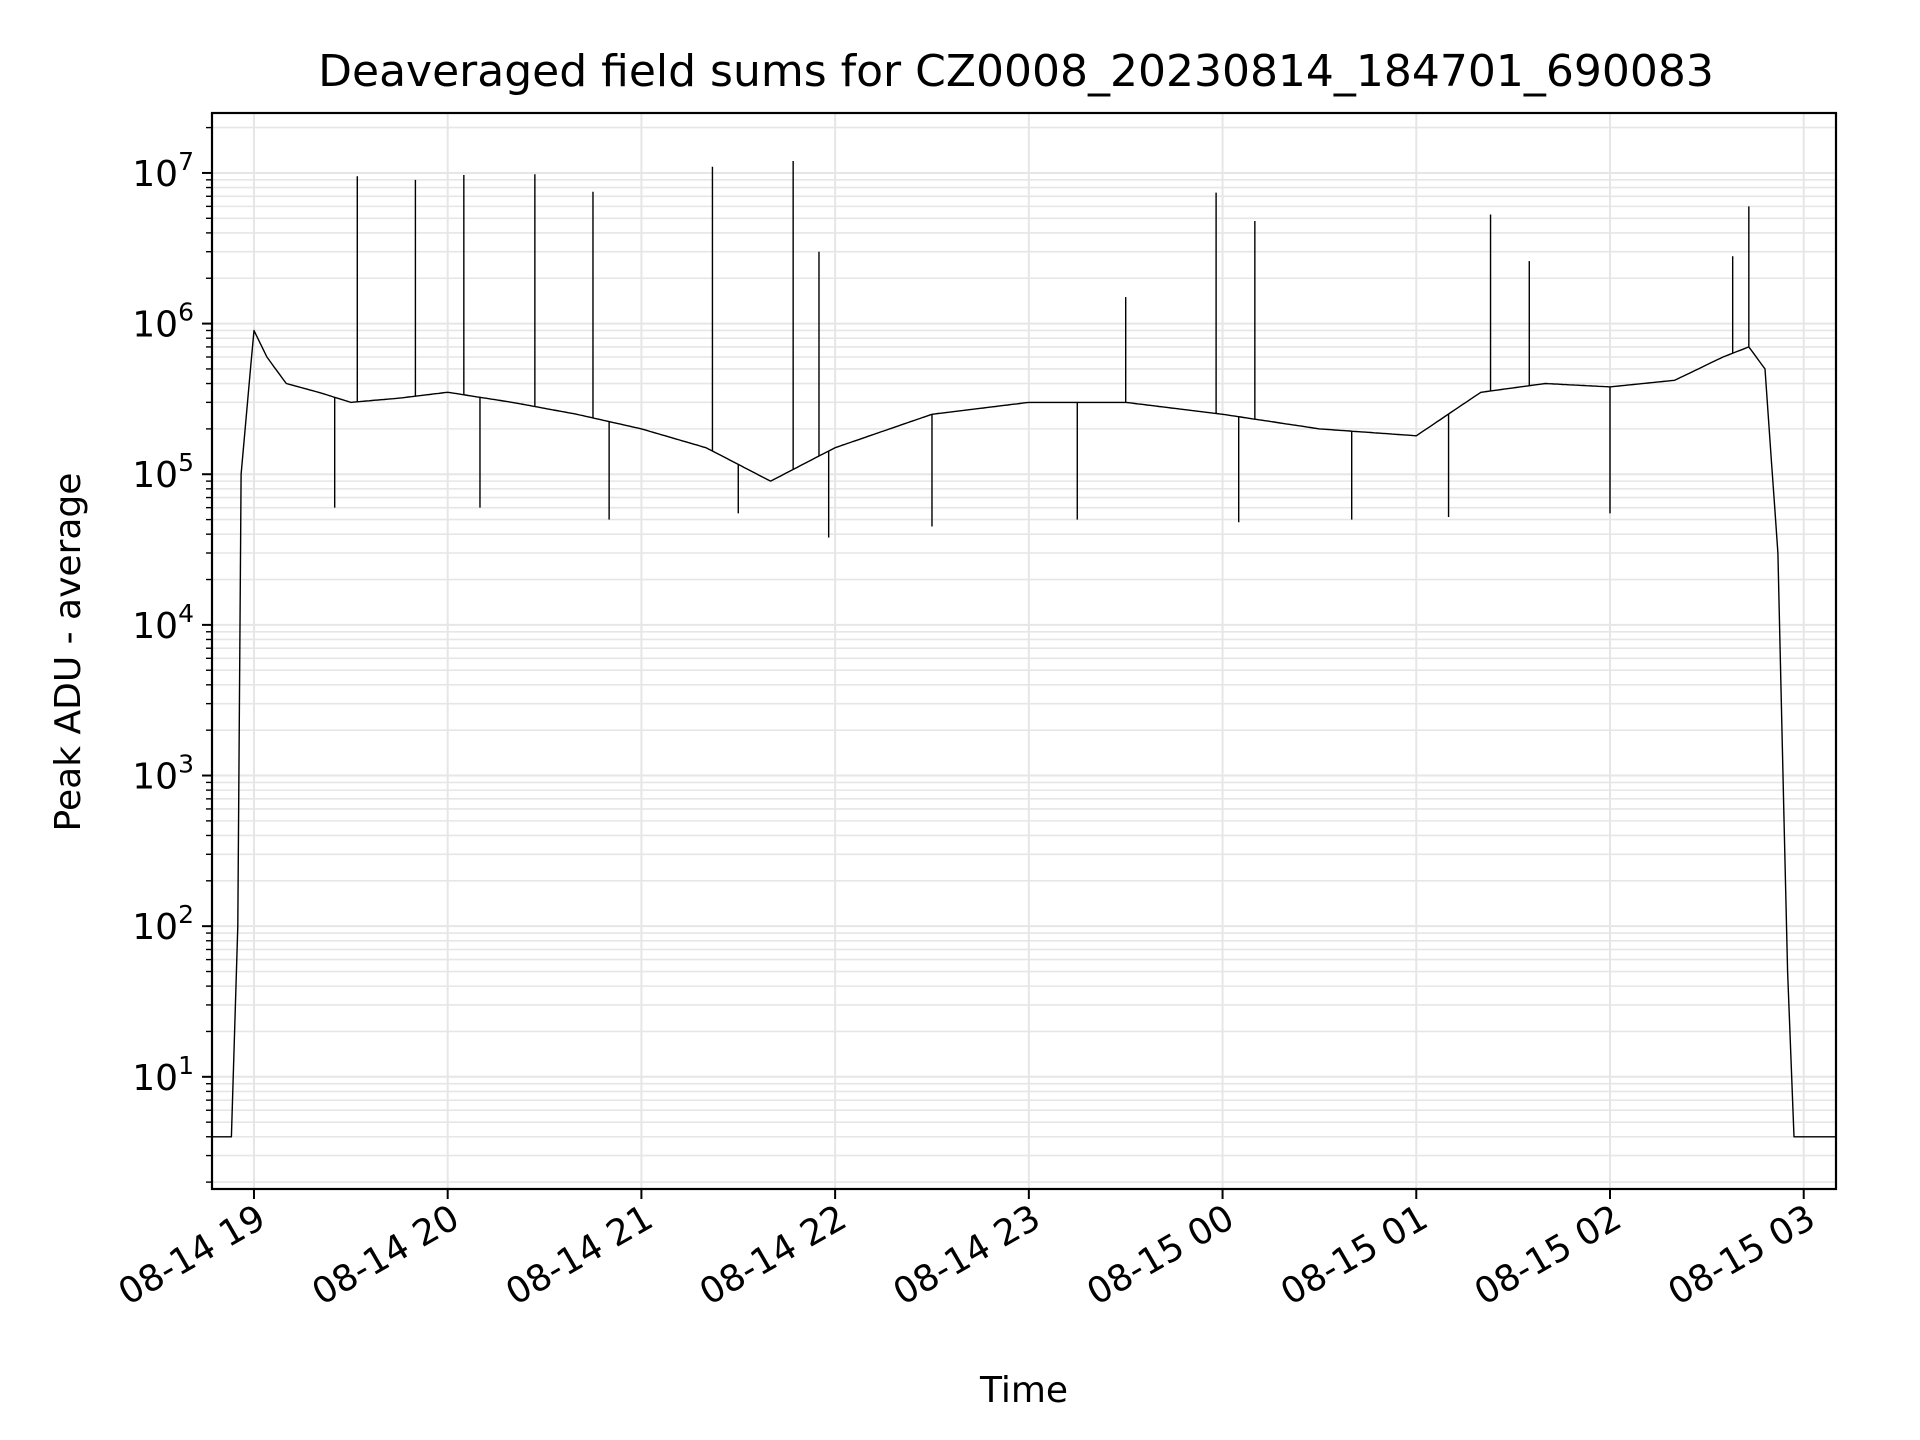 The width and height of the screenshot is (1920, 1440). I want to click on y-tick-label: 10³, so click(163, 774).